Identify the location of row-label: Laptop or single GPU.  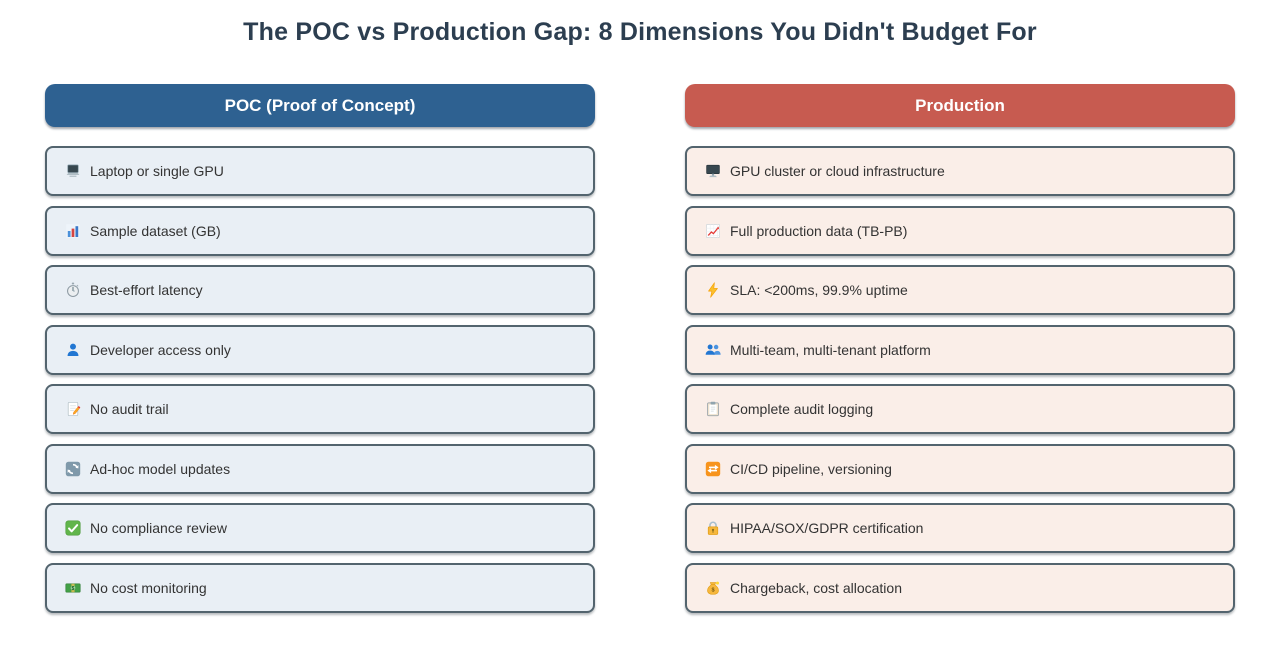
(157, 171).